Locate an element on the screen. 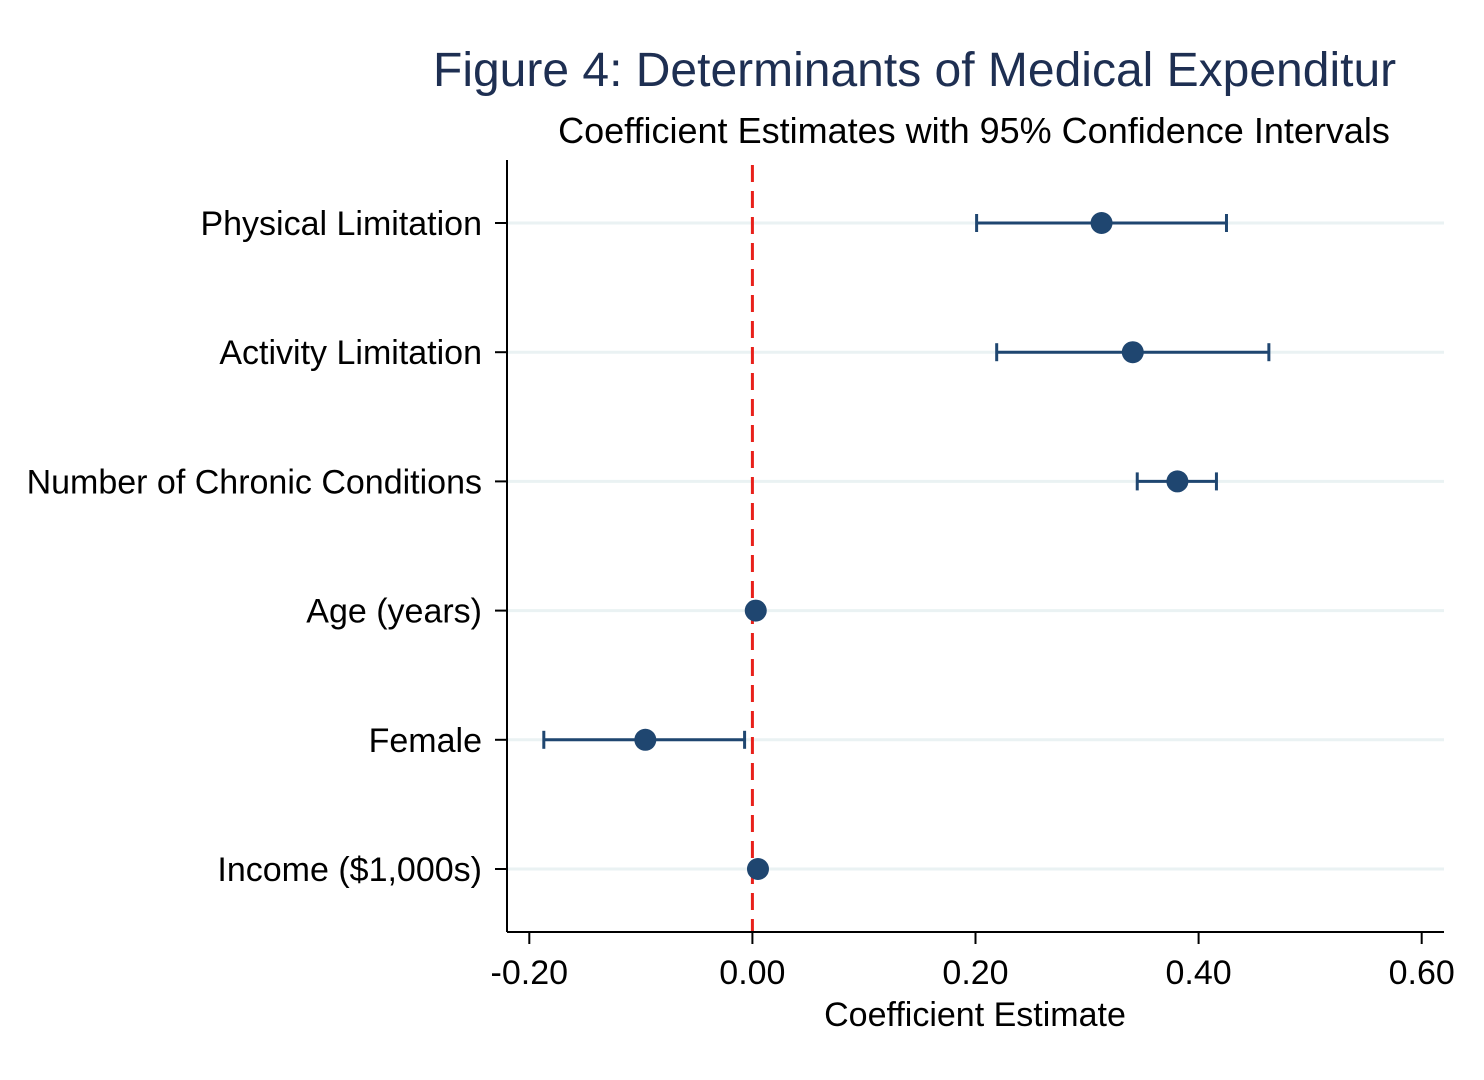  category-label: Activity Limitation is located at coordinates (350, 353).